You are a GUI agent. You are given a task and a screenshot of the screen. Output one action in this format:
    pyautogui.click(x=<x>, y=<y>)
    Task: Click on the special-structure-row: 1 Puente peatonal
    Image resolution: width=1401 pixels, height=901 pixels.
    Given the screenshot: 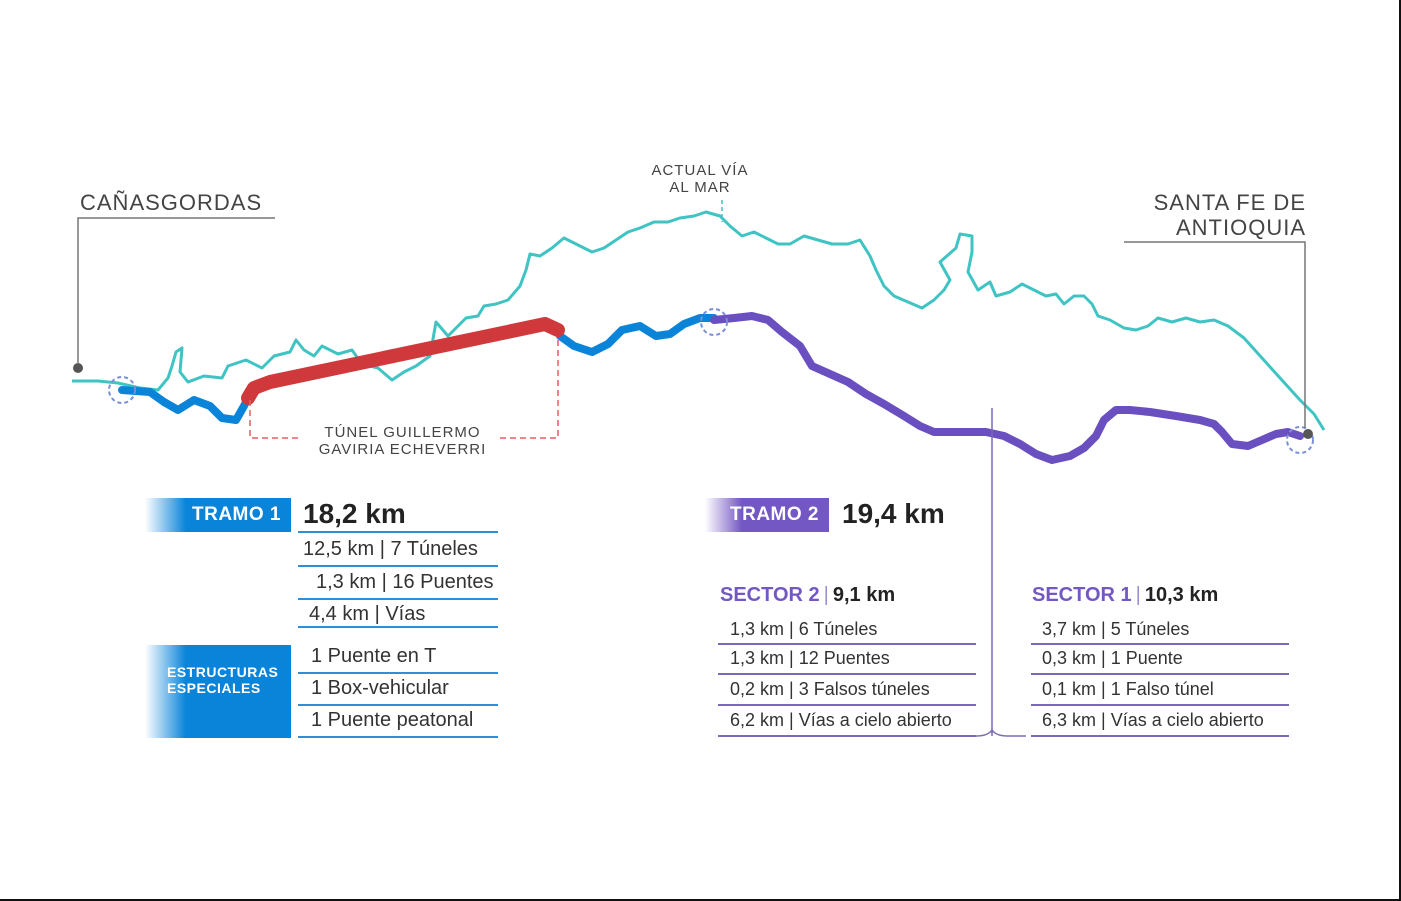 What is the action you would take?
    pyautogui.click(x=392, y=720)
    